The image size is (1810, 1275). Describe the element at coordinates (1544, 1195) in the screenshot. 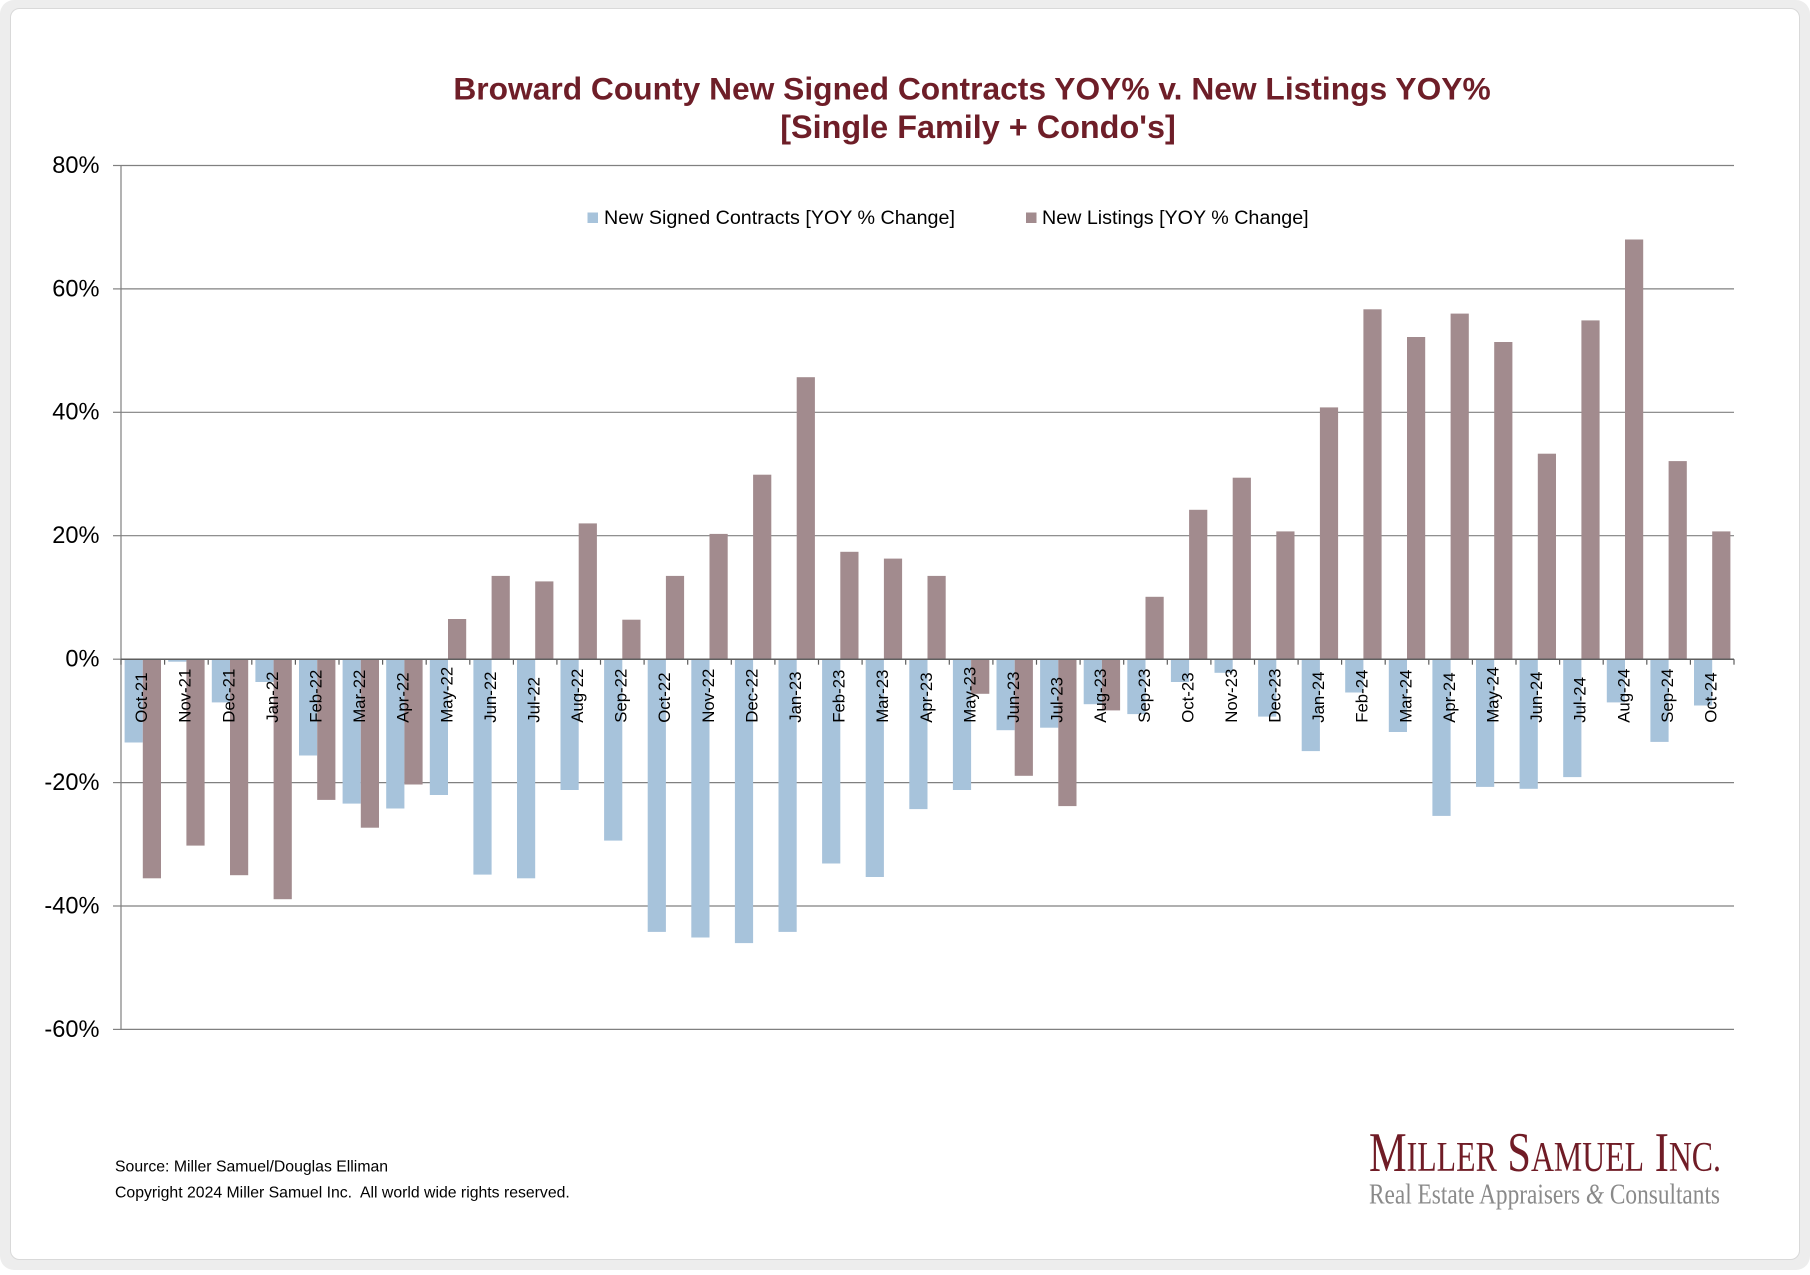

I see `svg-text:Real Estate Appraisers & Consu: Real Estate Appraisers & Consultants` at that location.